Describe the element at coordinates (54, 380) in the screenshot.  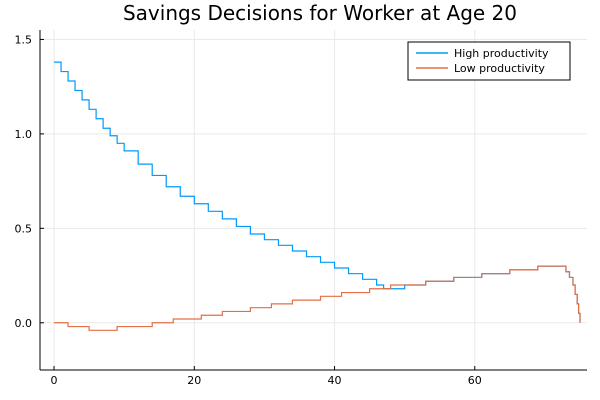
I see `x-tick-label: 0` at that location.